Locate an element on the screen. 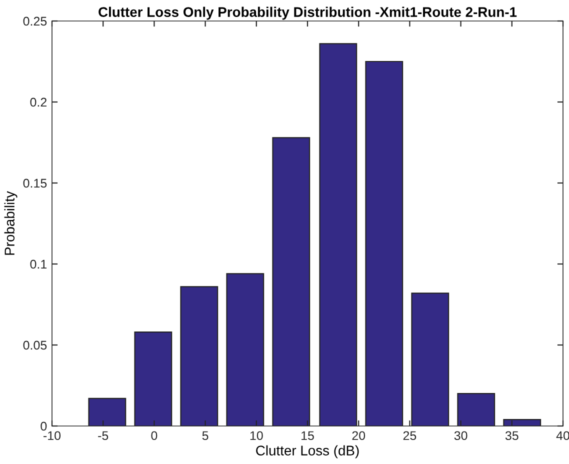  x-tick-label: 25 is located at coordinates (409, 435).